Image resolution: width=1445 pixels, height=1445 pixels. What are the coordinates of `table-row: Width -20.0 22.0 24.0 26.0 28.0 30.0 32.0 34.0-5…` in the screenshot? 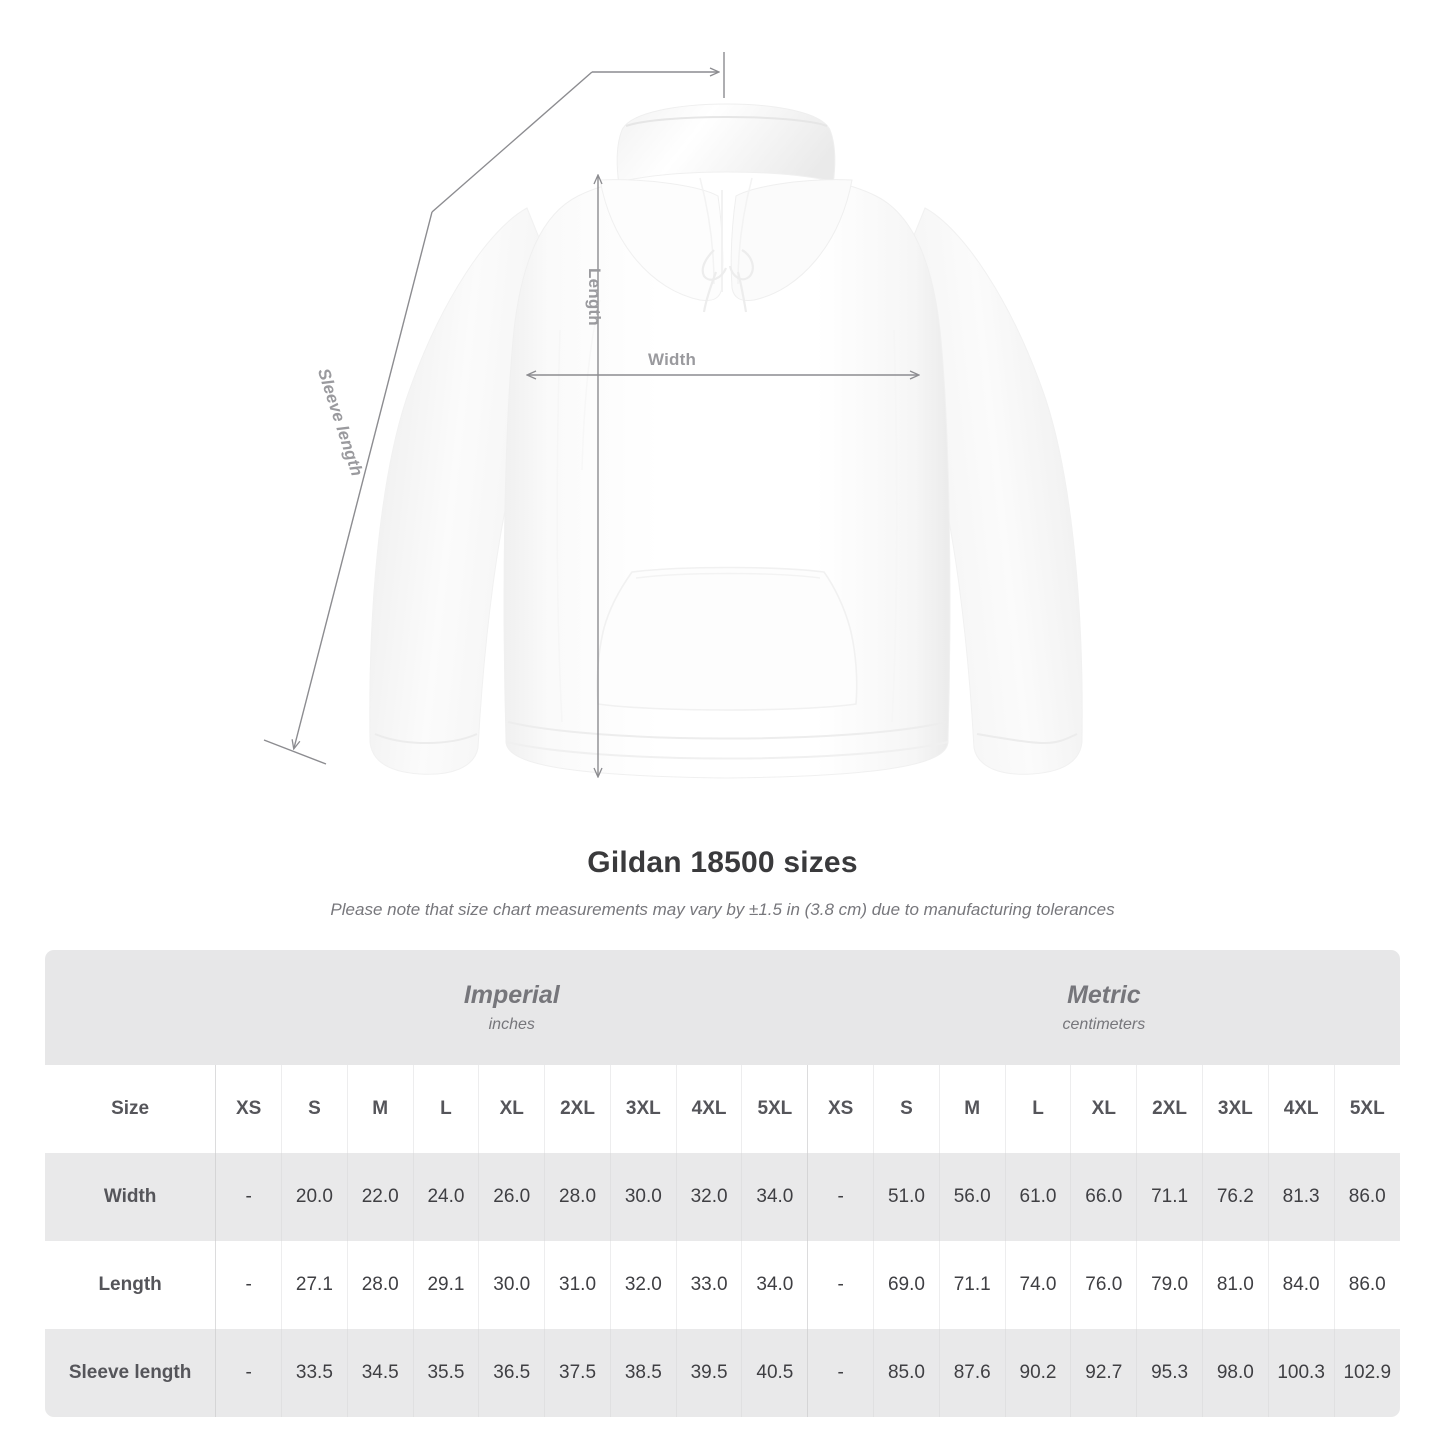 It's located at (722, 1197).